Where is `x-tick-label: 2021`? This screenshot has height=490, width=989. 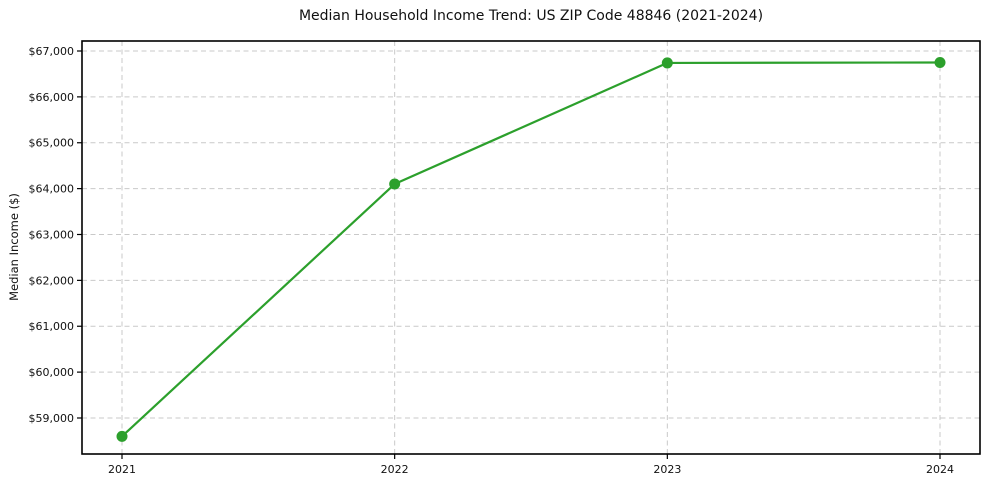 x-tick-label: 2021 is located at coordinates (122, 469).